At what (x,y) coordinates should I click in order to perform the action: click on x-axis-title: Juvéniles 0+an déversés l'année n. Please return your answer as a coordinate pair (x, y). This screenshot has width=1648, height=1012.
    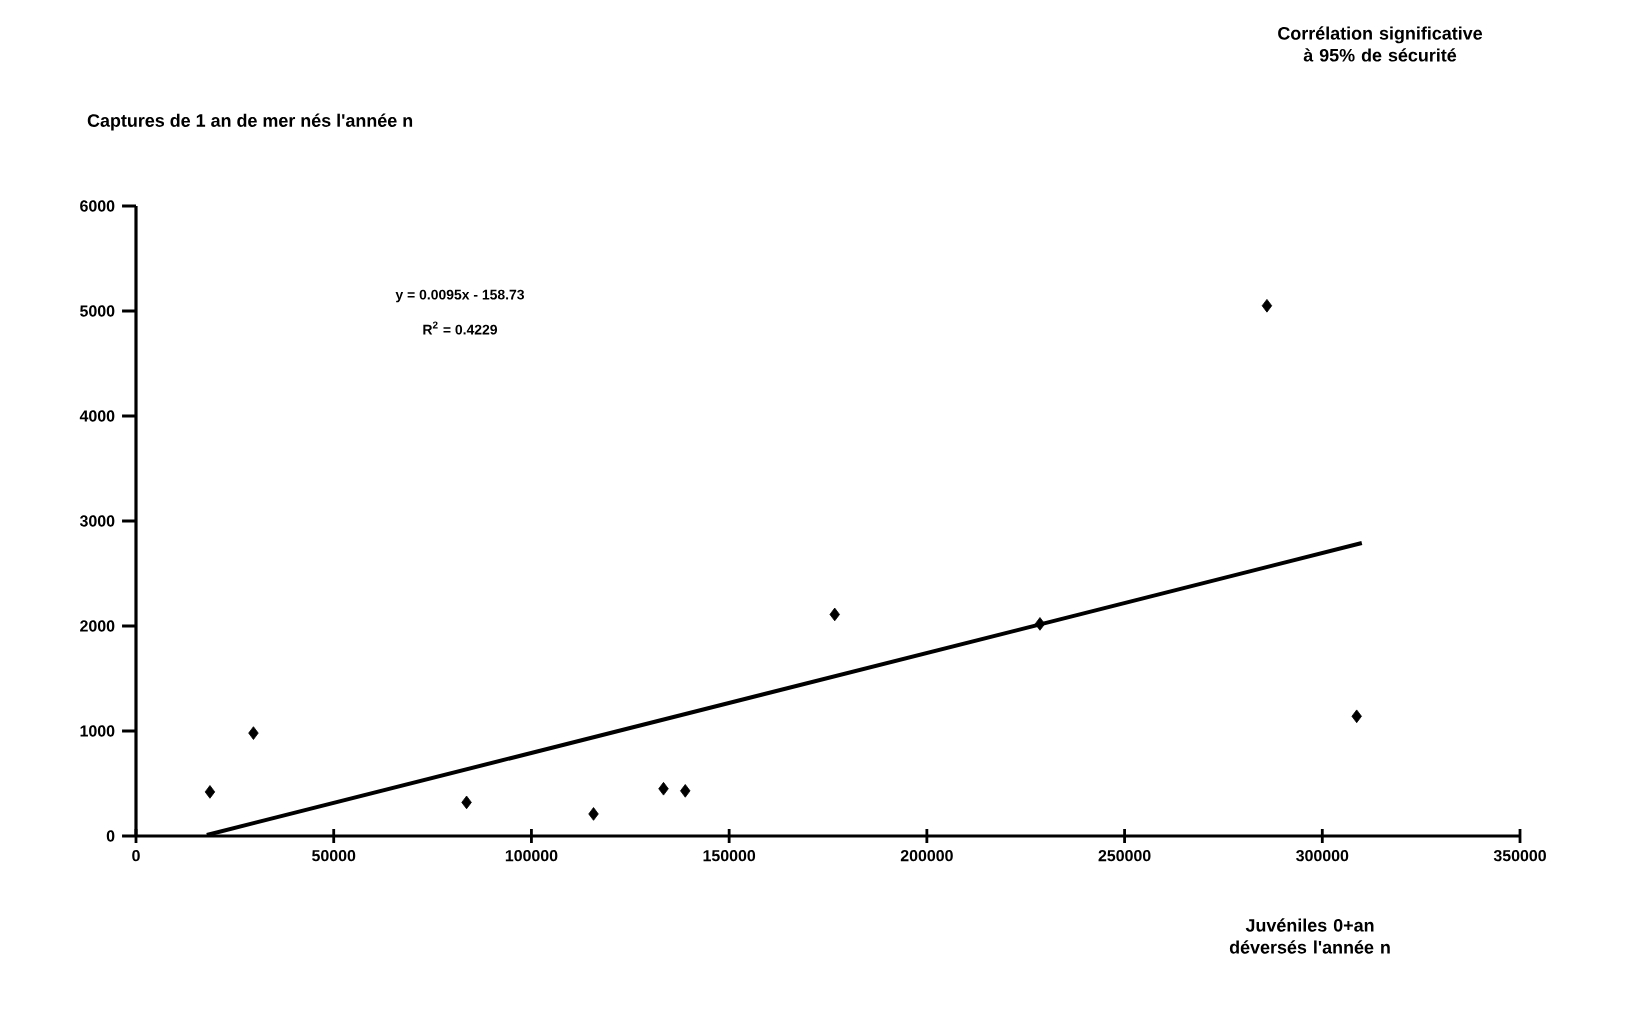
    Looking at the image, I should click on (1309, 936).